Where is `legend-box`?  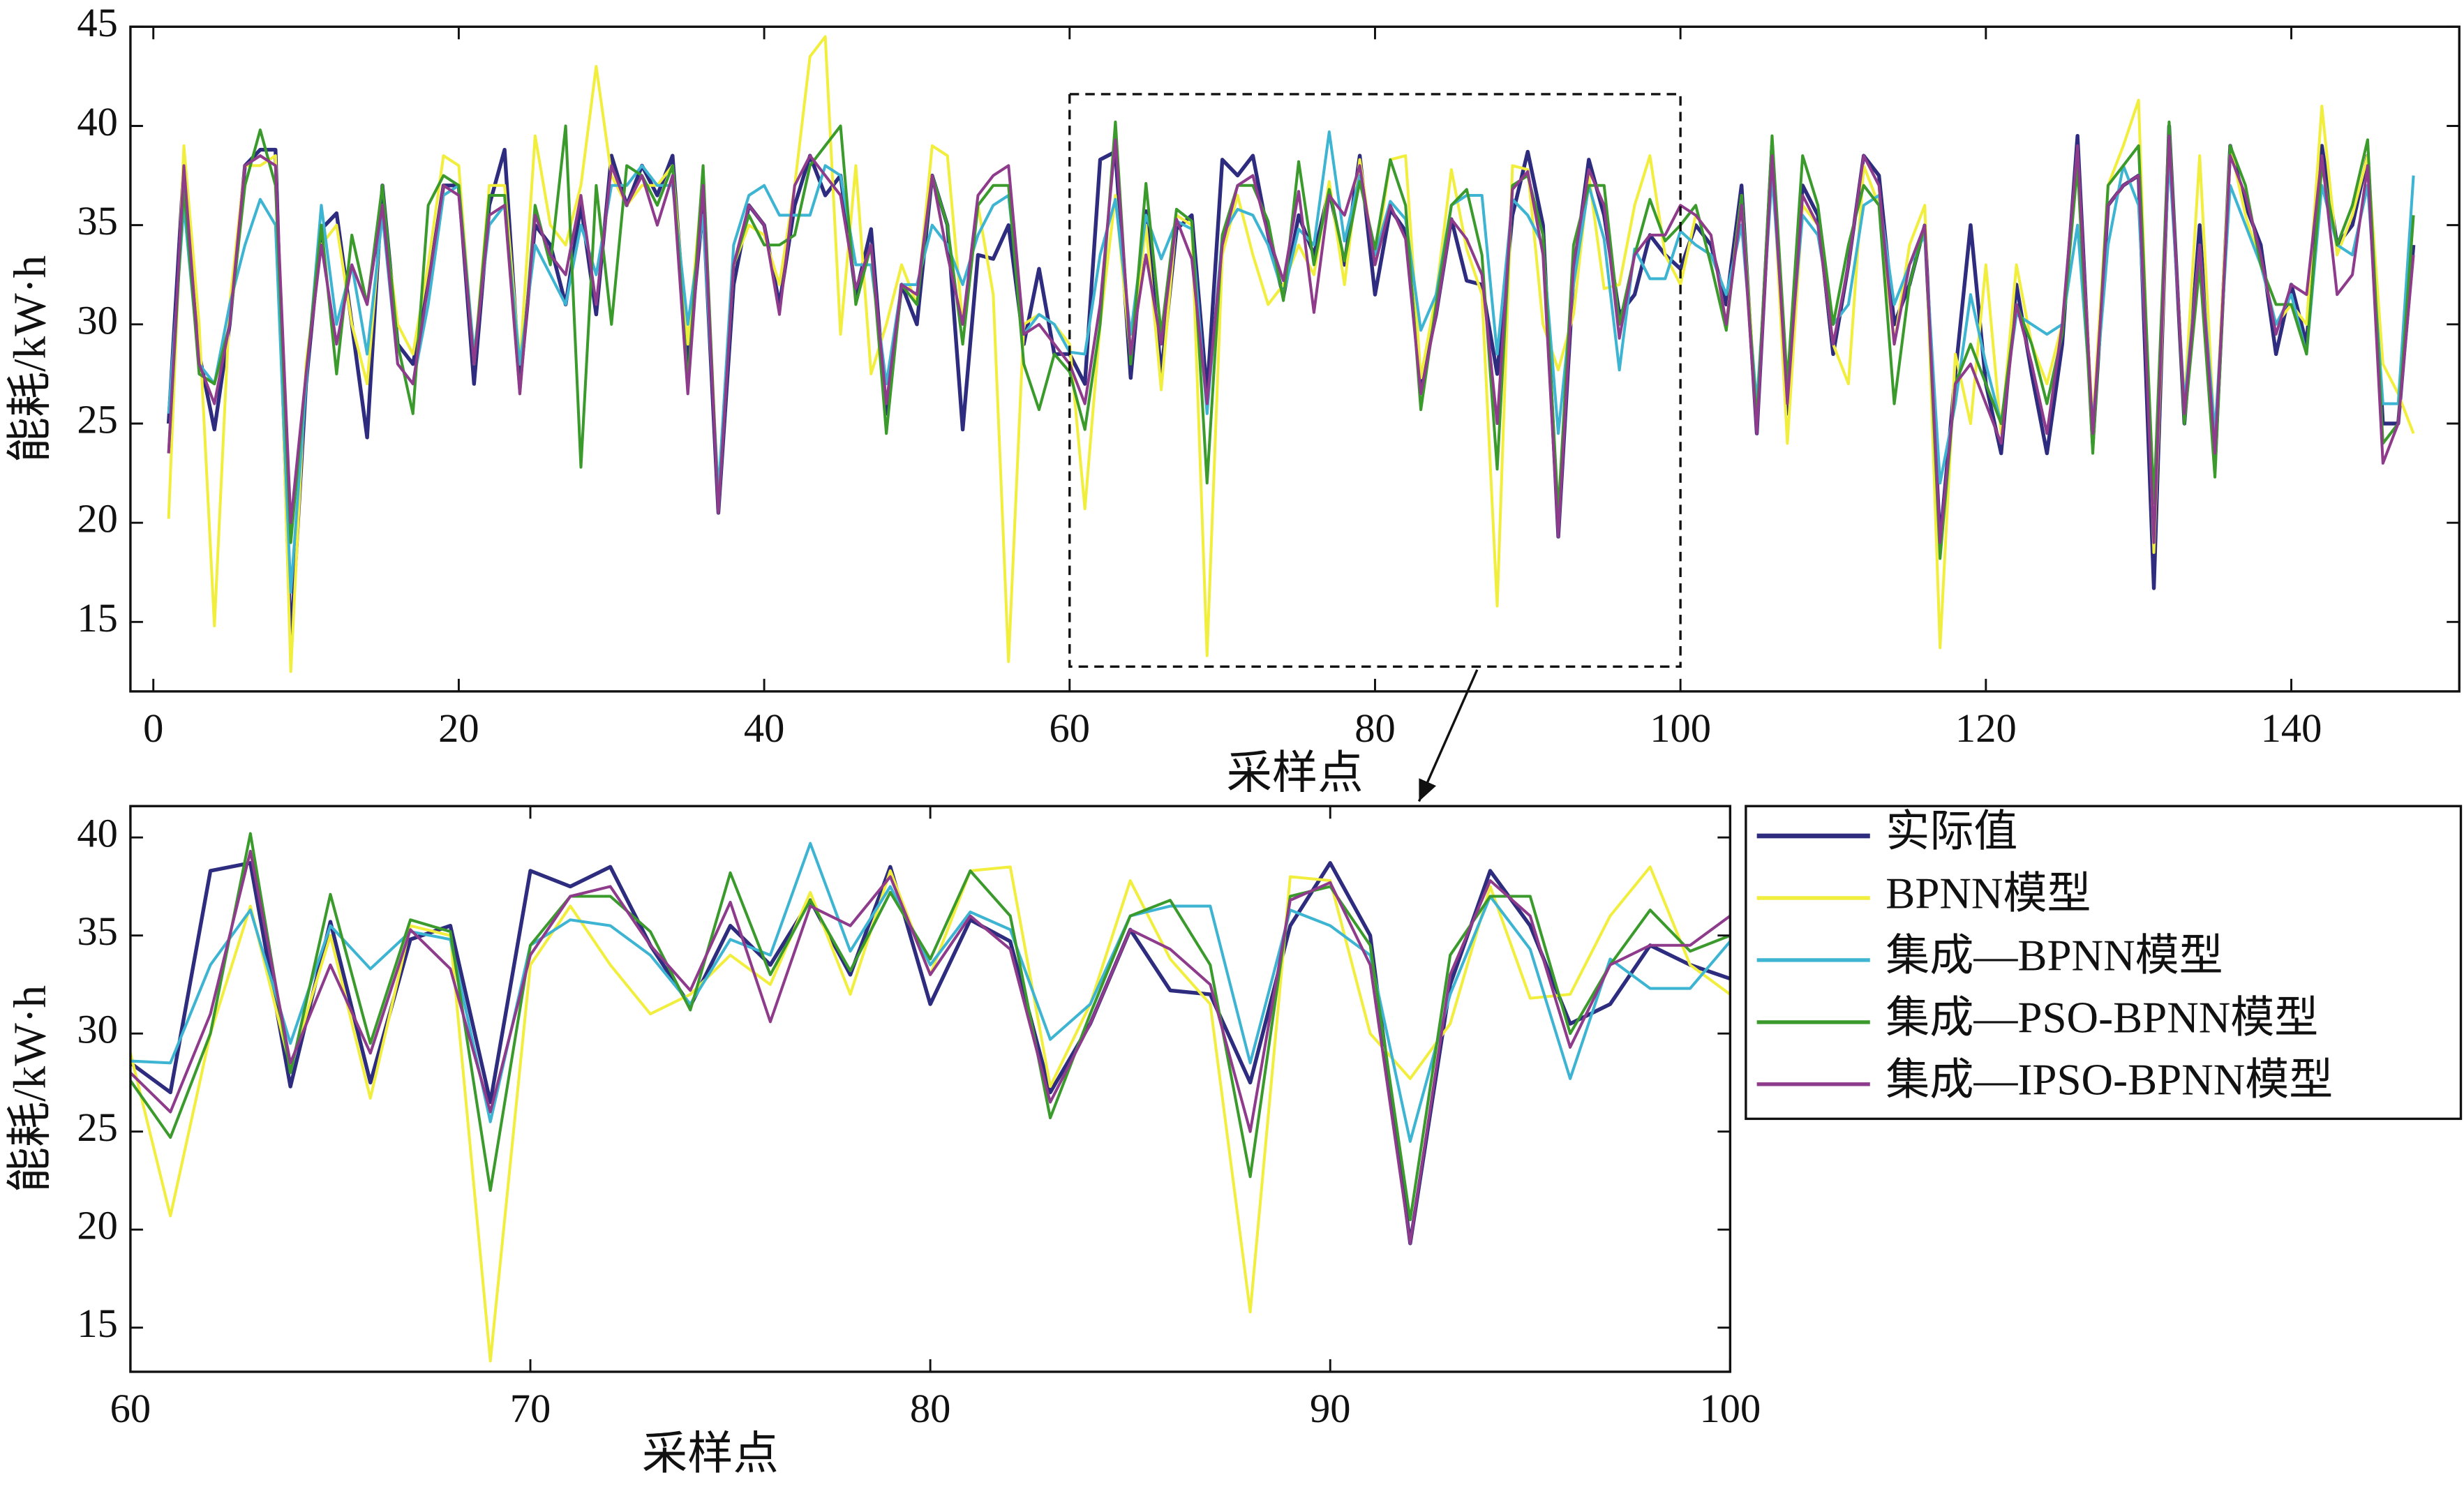 legend-box is located at coordinates (2104, 963).